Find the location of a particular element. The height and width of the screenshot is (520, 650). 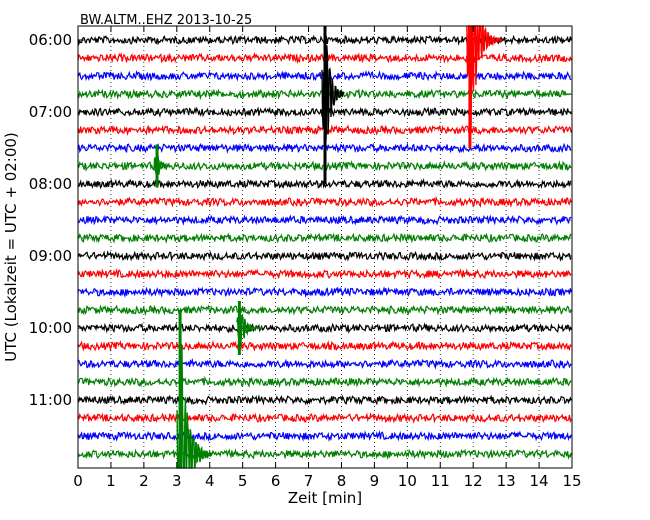

x-tick-label: 5 is located at coordinates (243, 481).